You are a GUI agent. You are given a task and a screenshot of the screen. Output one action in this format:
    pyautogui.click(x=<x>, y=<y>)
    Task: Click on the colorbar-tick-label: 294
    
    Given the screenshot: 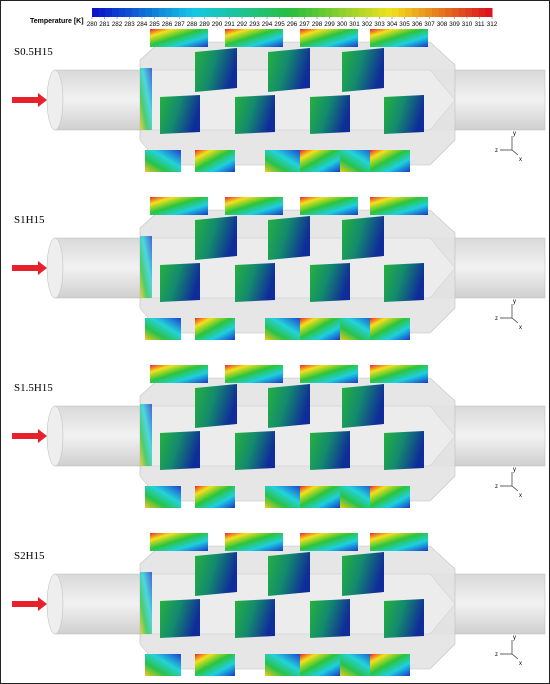 What is the action you would take?
    pyautogui.click(x=267, y=24)
    